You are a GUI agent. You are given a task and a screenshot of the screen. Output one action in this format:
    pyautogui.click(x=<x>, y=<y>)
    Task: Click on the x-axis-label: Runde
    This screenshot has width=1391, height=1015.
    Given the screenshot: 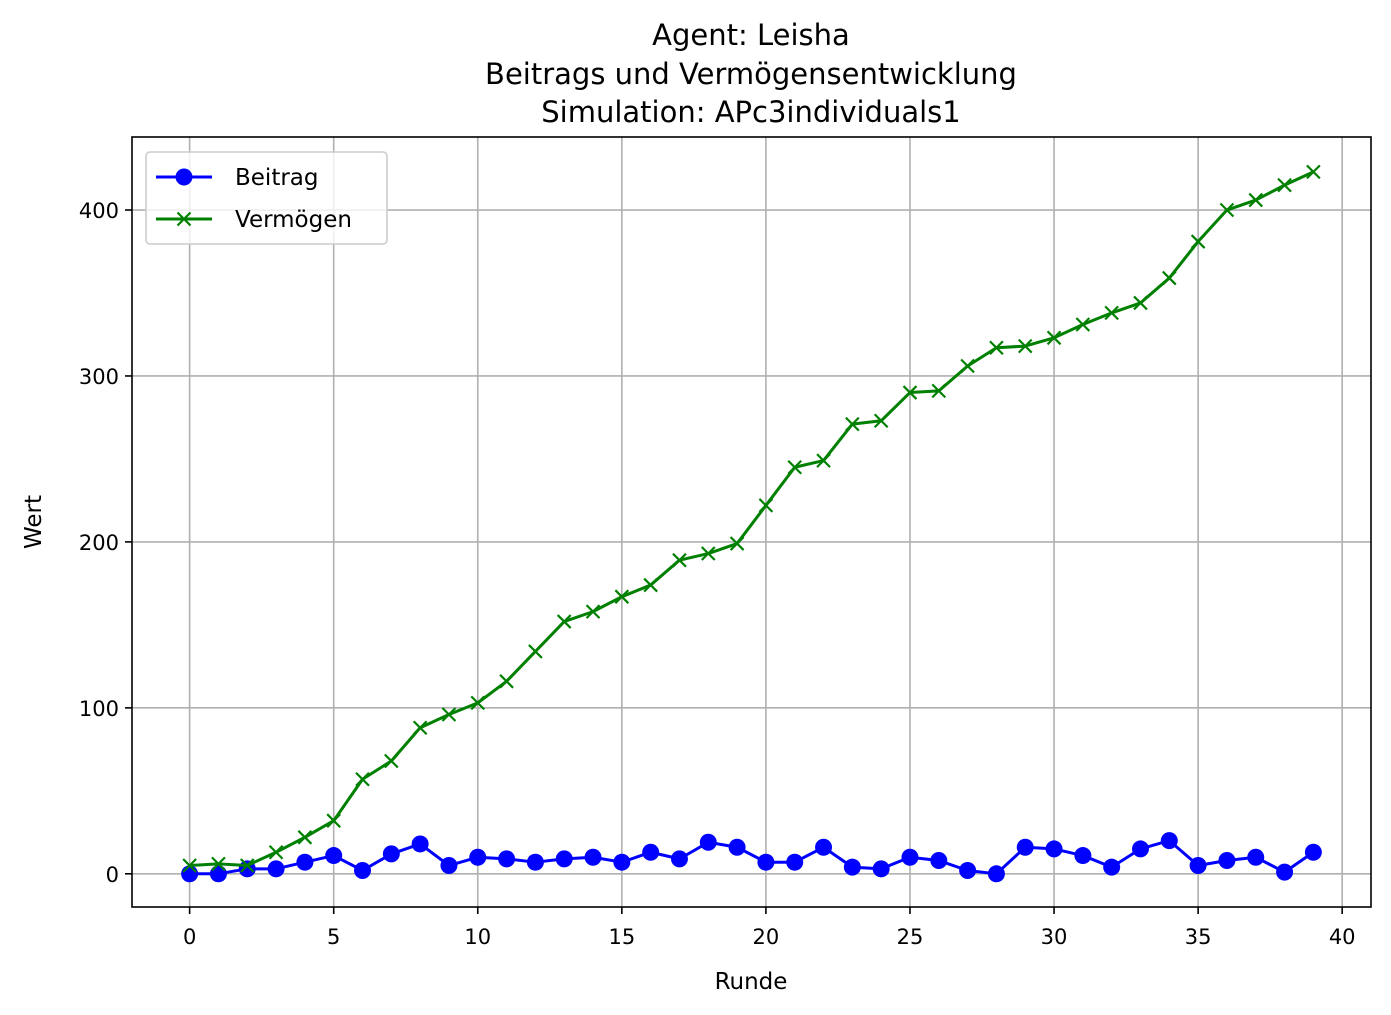 What is the action you would take?
    pyautogui.click(x=751, y=982)
    